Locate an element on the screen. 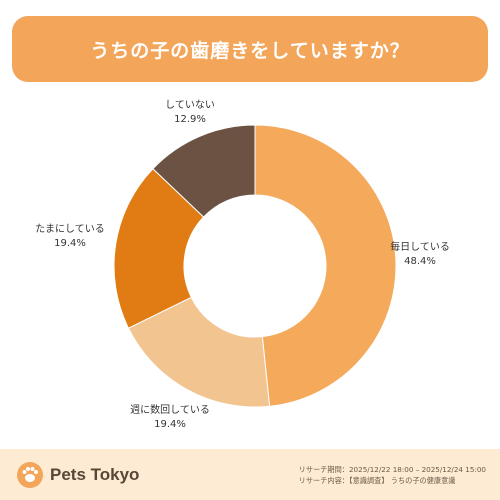 The height and width of the screenshot is (500, 500). slice-label-never: していない is located at coordinates (190, 105).